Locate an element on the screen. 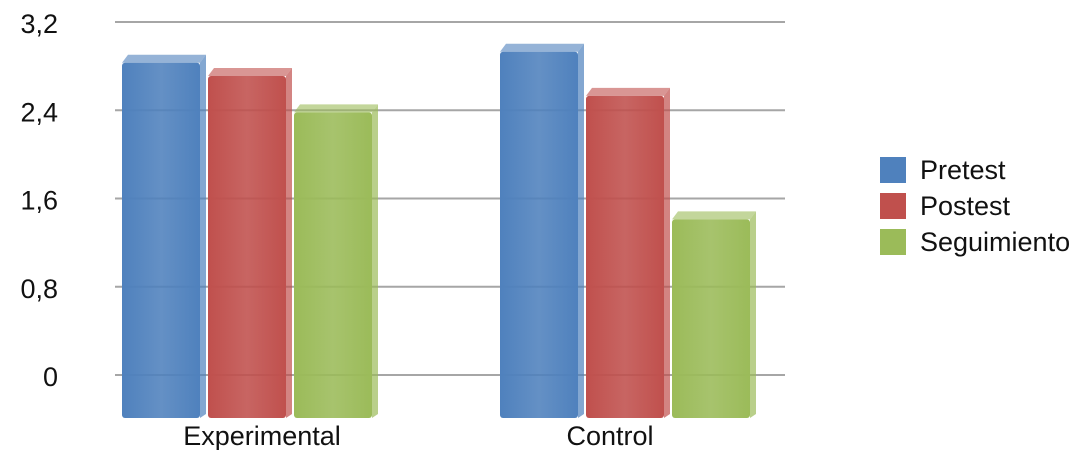 This screenshot has height=455, width=1086. bar-pretest-control is located at coordinates (542, 230).